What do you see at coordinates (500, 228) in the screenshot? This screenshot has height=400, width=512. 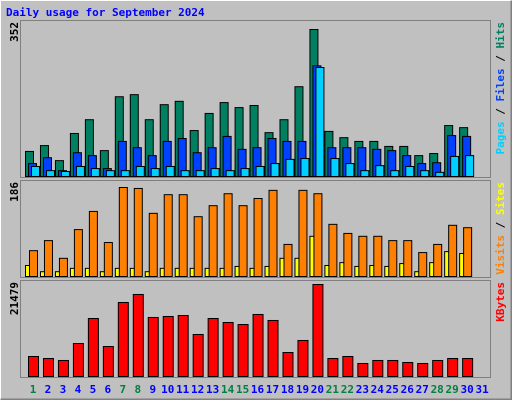 I see `legend: Visits / Sites` at bounding box center [500, 228].